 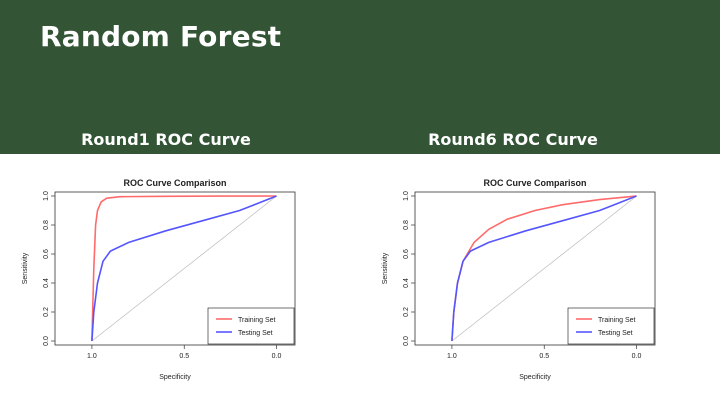 I want to click on round6-heading: Round6 ROC Curve, so click(x=513, y=139).